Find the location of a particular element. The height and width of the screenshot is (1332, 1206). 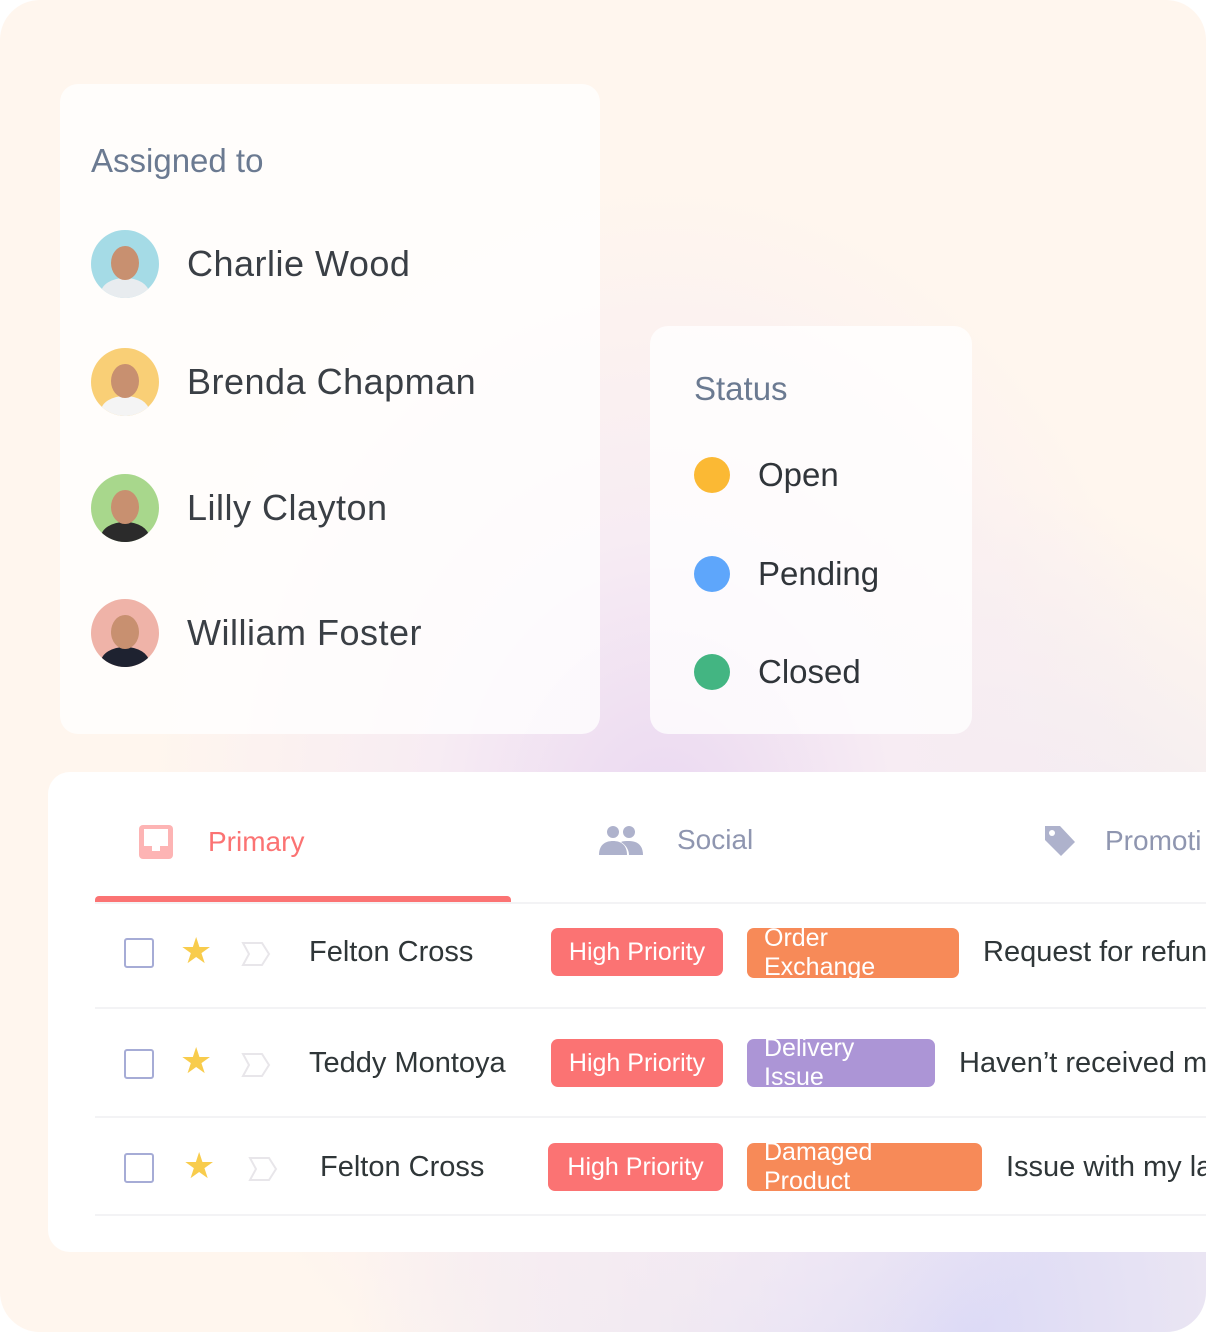

tab-promotions: Promoti is located at coordinates (1122, 841).